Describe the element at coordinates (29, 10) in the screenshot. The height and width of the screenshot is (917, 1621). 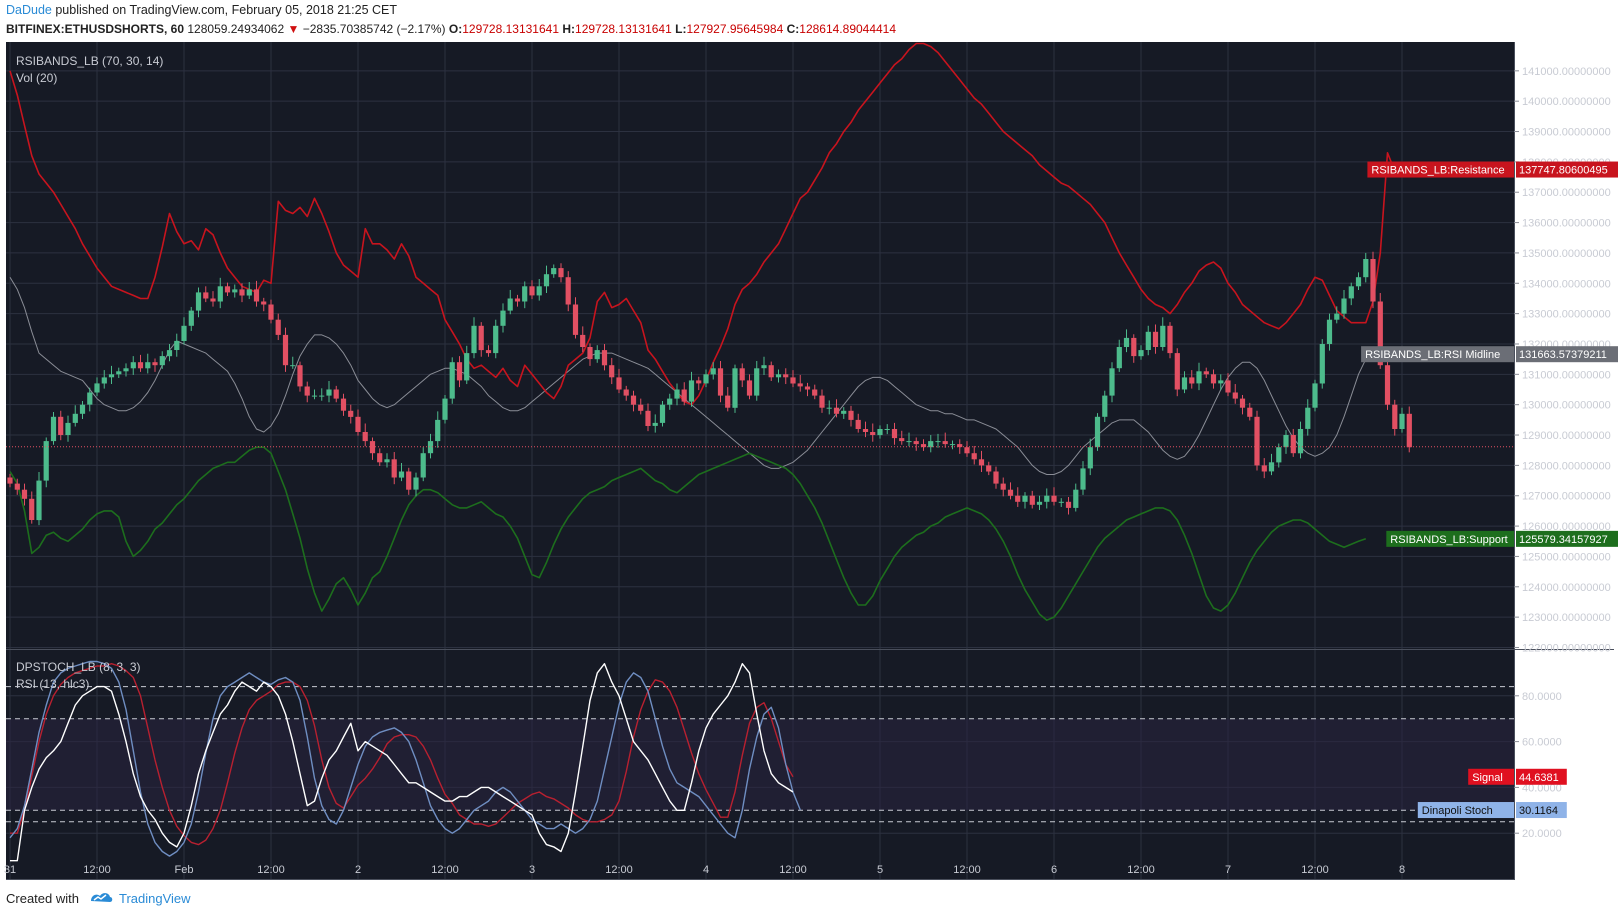
I see `author-link: DaDude` at that location.